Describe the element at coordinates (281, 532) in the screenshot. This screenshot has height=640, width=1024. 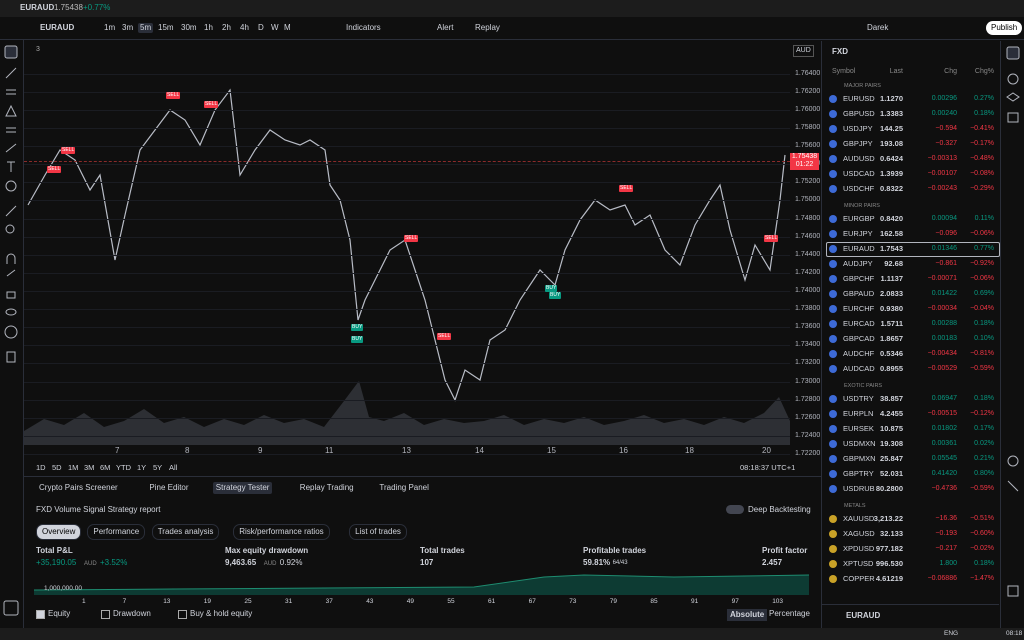
I see `report-tab: Risk/performance ratios` at that location.